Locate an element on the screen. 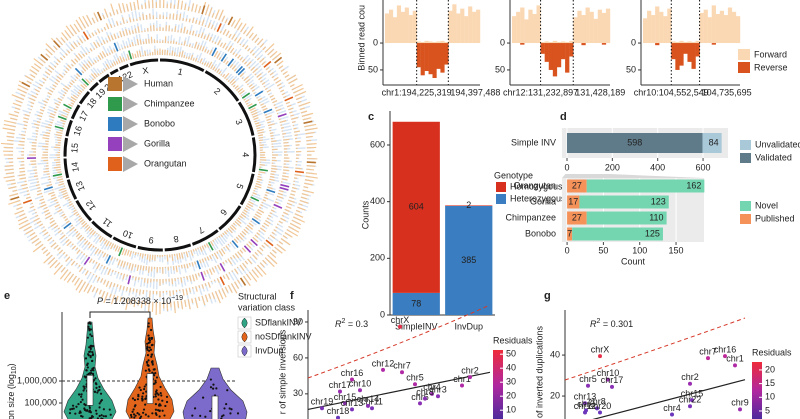 The image size is (800, 419). bar-segment is located at coordinates (570, 234).